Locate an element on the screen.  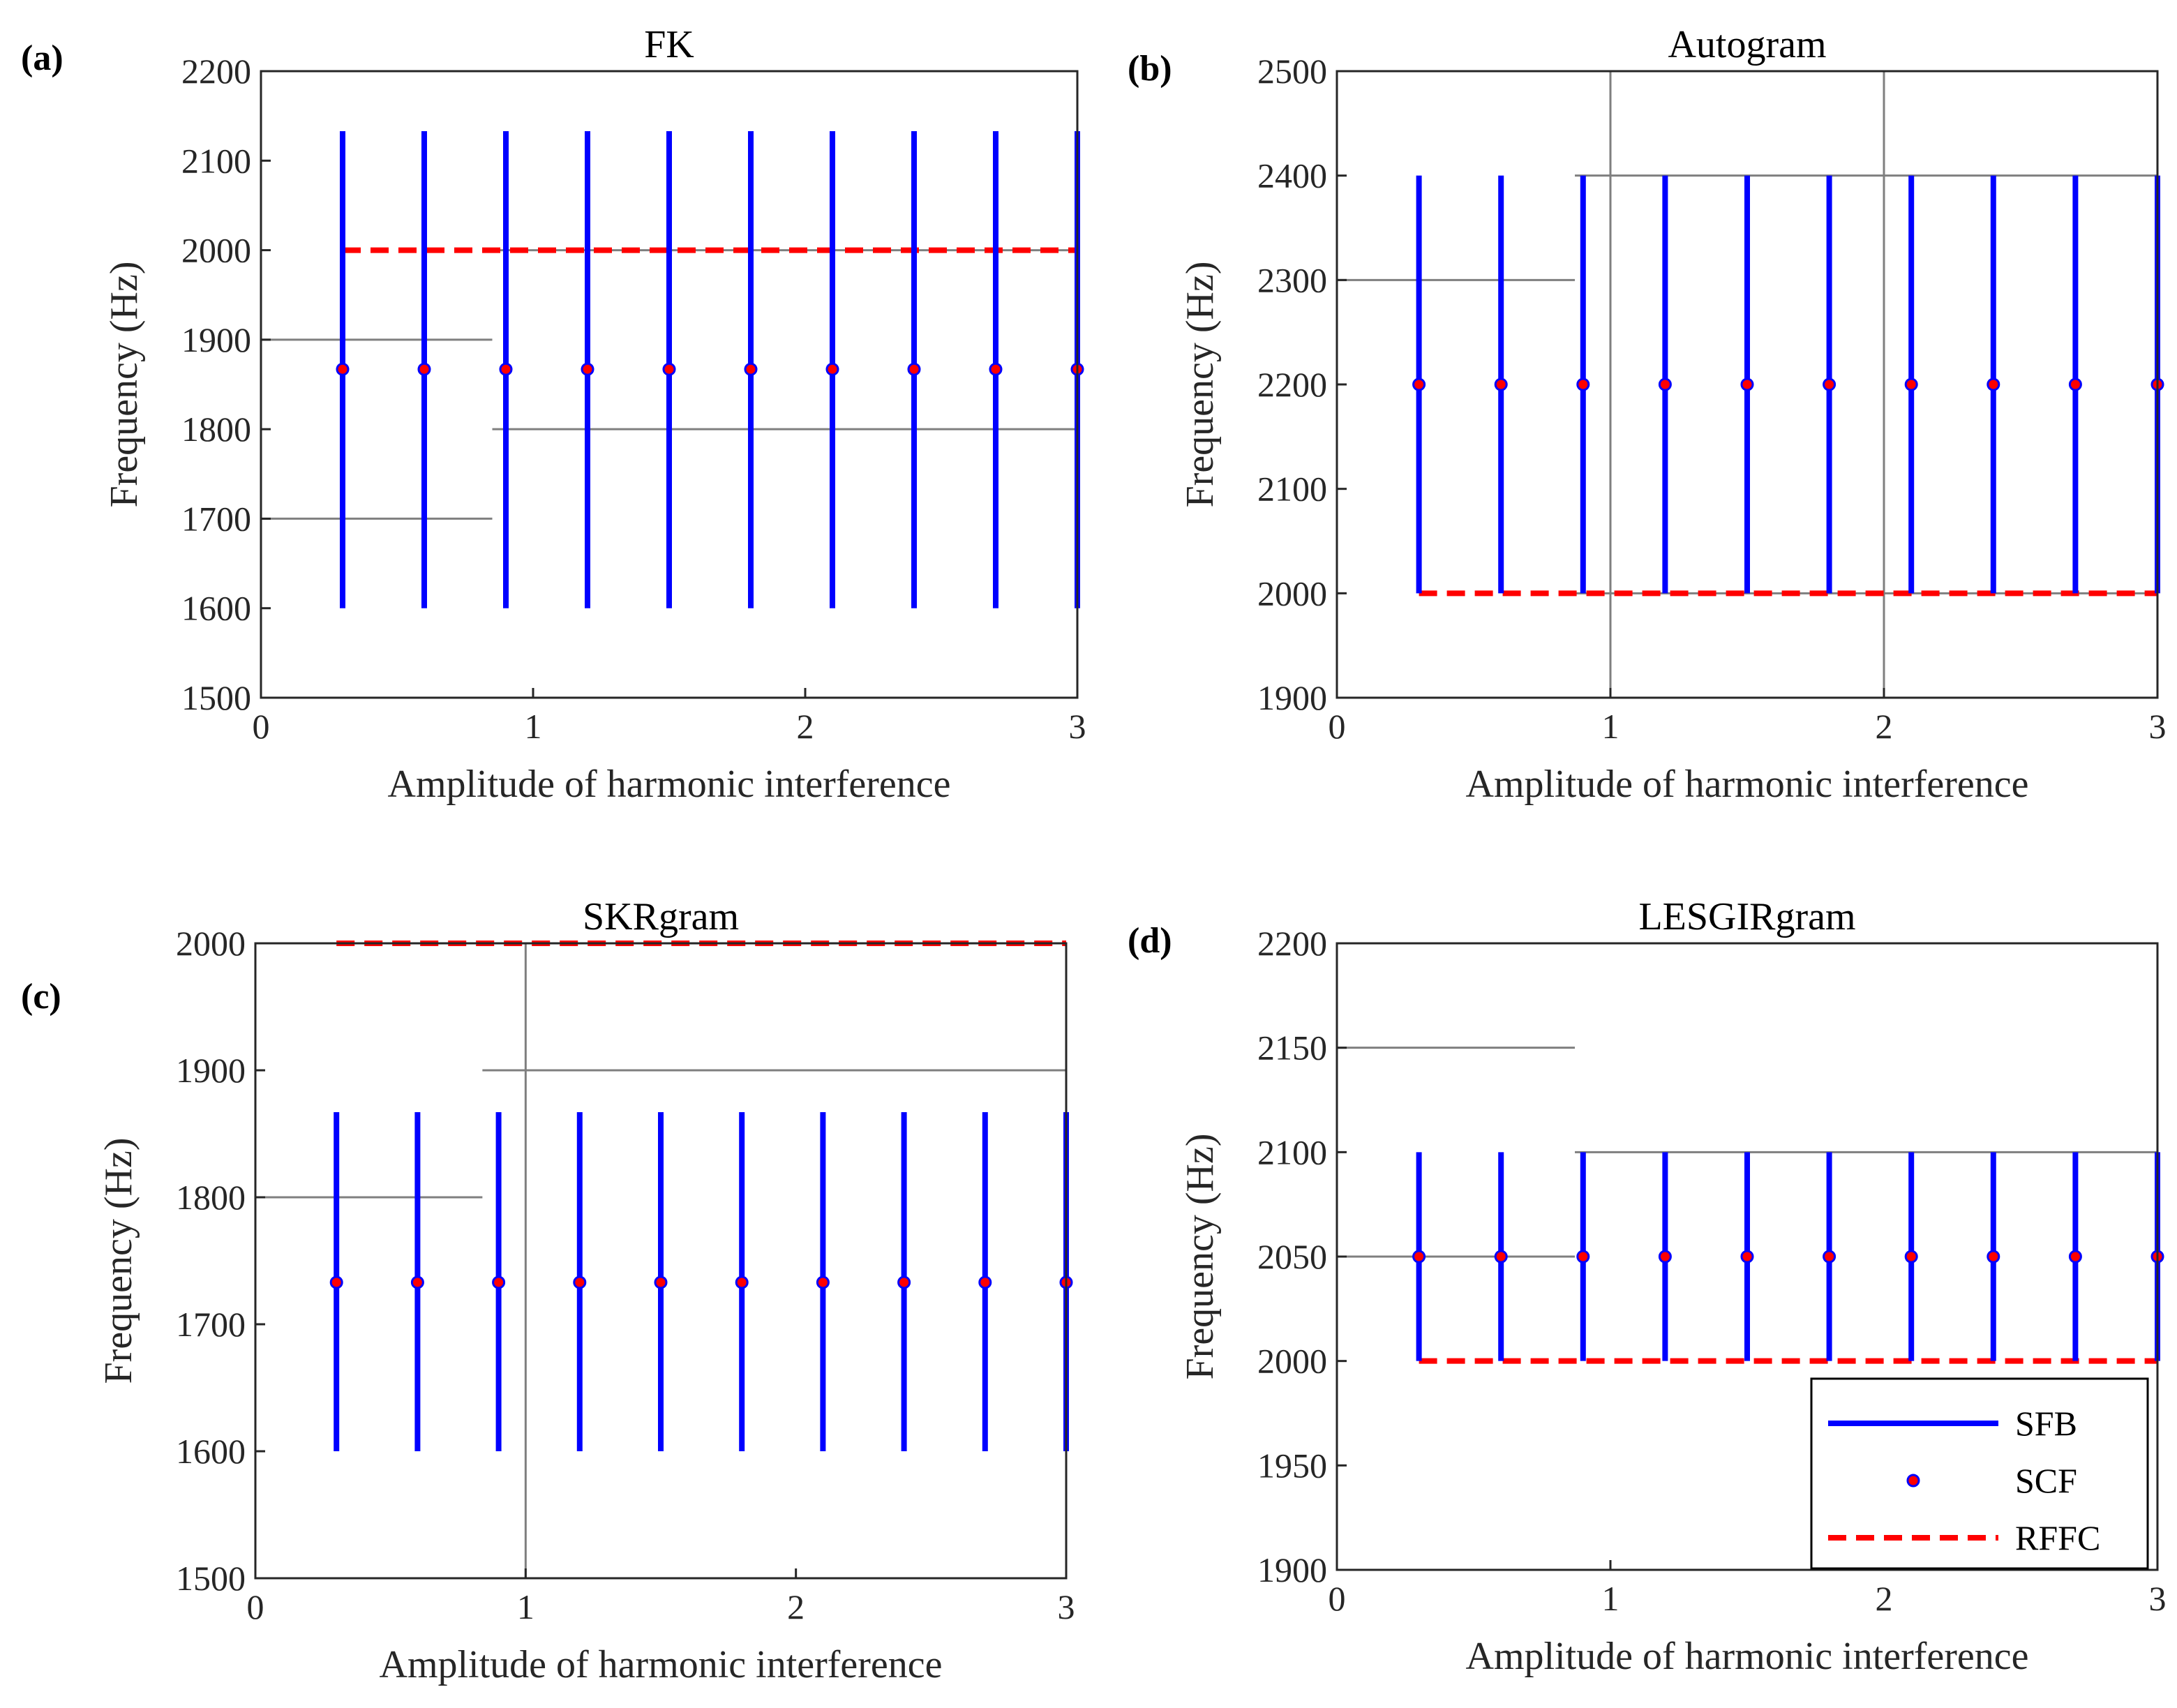
y-tick-label: 2150 is located at coordinates (1292, 1048).